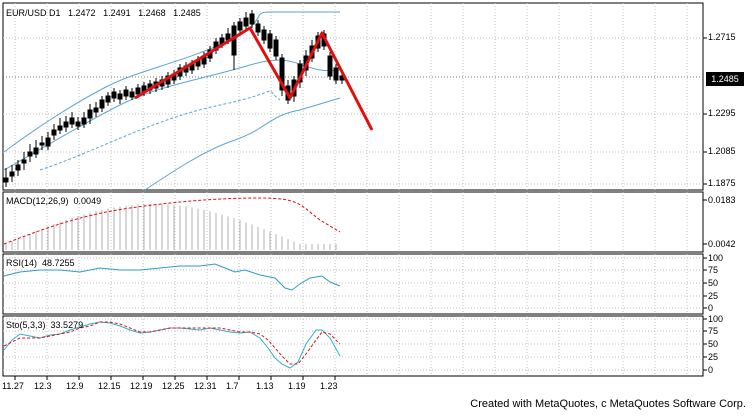  What do you see at coordinates (75, 386) in the screenshot?
I see `x-tick: 12.9` at bounding box center [75, 386].